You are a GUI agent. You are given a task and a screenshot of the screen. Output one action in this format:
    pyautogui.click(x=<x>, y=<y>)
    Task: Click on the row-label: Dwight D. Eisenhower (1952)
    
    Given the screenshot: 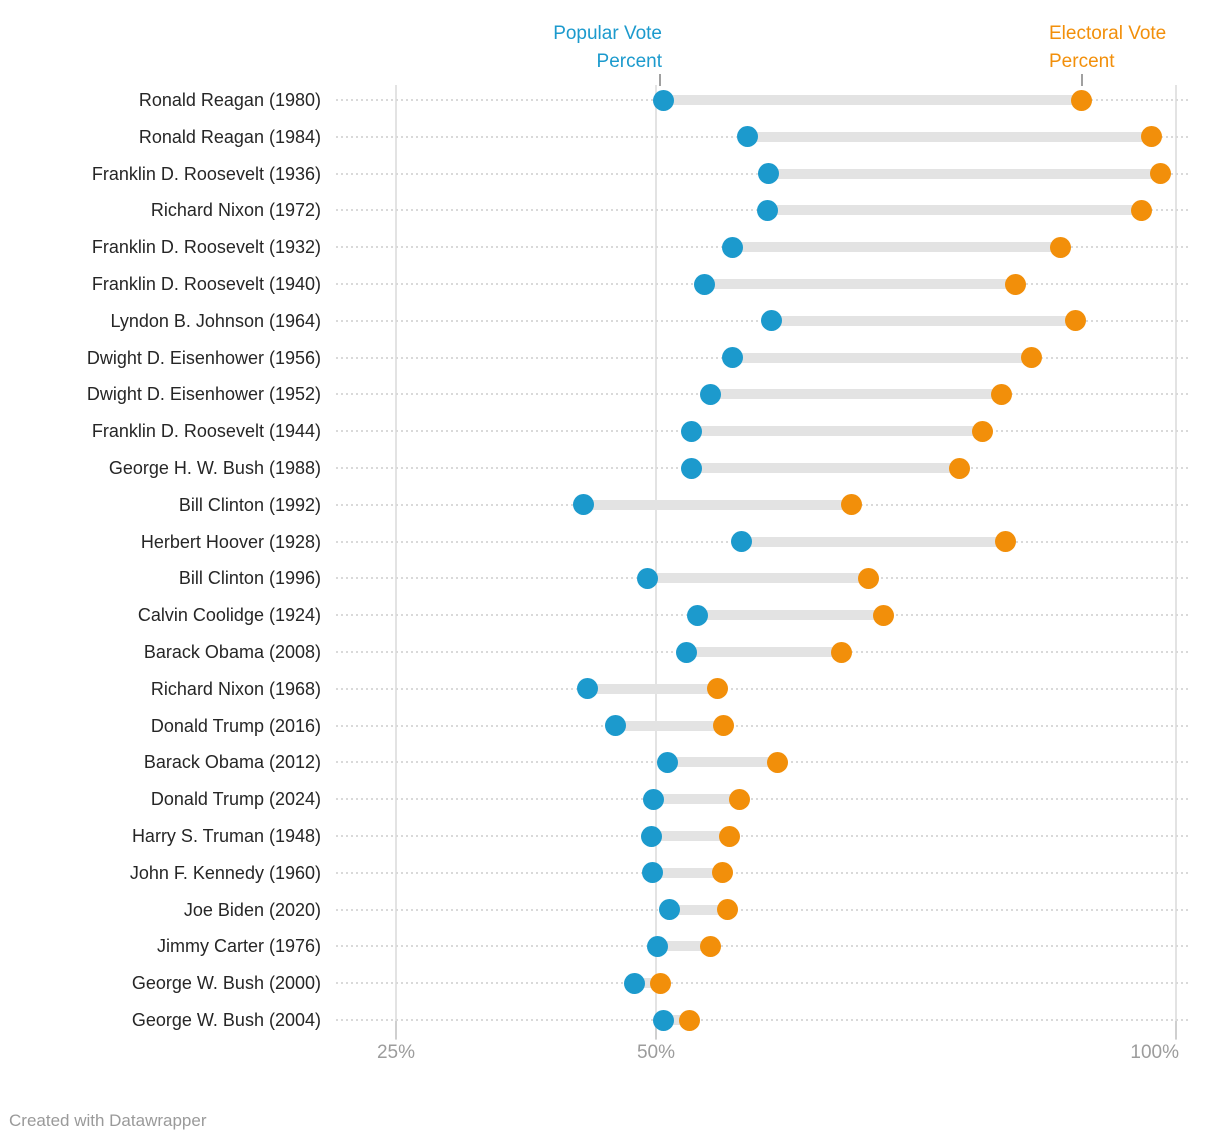 What is the action you would take?
    pyautogui.click(x=203, y=394)
    